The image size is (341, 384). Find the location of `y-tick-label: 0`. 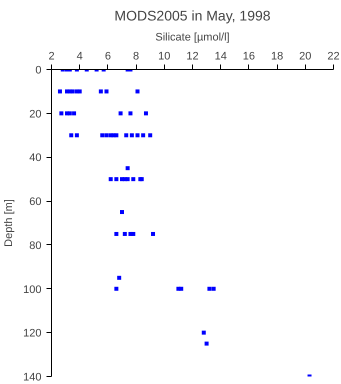

y-tick-label: 0 is located at coordinates (38, 70).